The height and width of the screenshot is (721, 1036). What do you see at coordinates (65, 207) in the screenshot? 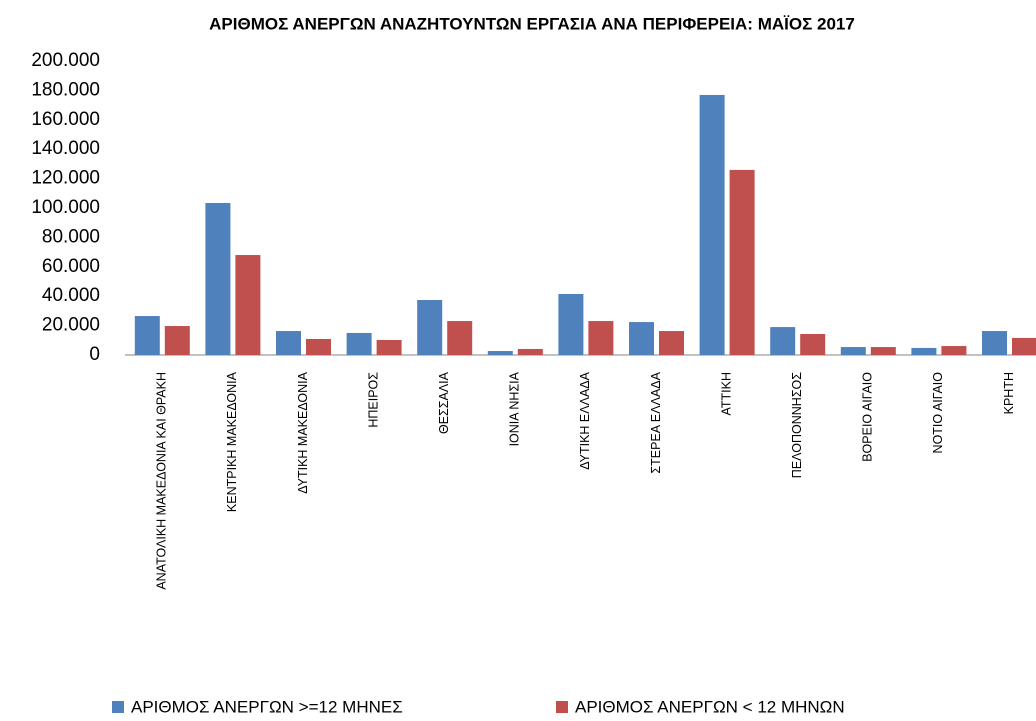
I see `y-tick-label: 100.000` at bounding box center [65, 207].